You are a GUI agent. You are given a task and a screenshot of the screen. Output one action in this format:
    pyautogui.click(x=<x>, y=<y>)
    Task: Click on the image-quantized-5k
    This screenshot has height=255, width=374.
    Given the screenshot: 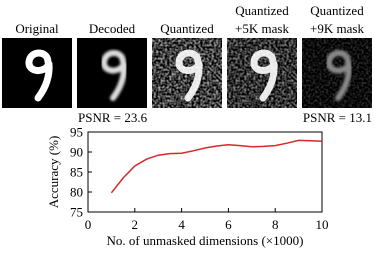 What is the action you would take?
    pyautogui.click(x=262, y=73)
    